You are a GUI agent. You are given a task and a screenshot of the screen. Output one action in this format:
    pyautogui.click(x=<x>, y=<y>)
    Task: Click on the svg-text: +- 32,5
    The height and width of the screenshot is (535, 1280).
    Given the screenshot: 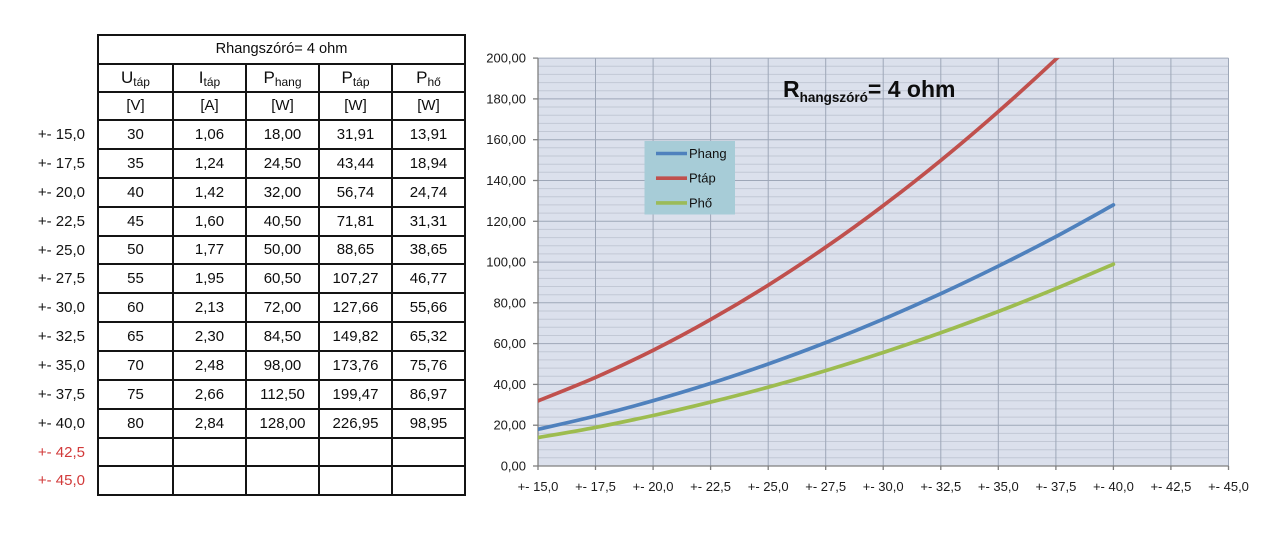 What is the action you would take?
    pyautogui.click(x=940, y=486)
    